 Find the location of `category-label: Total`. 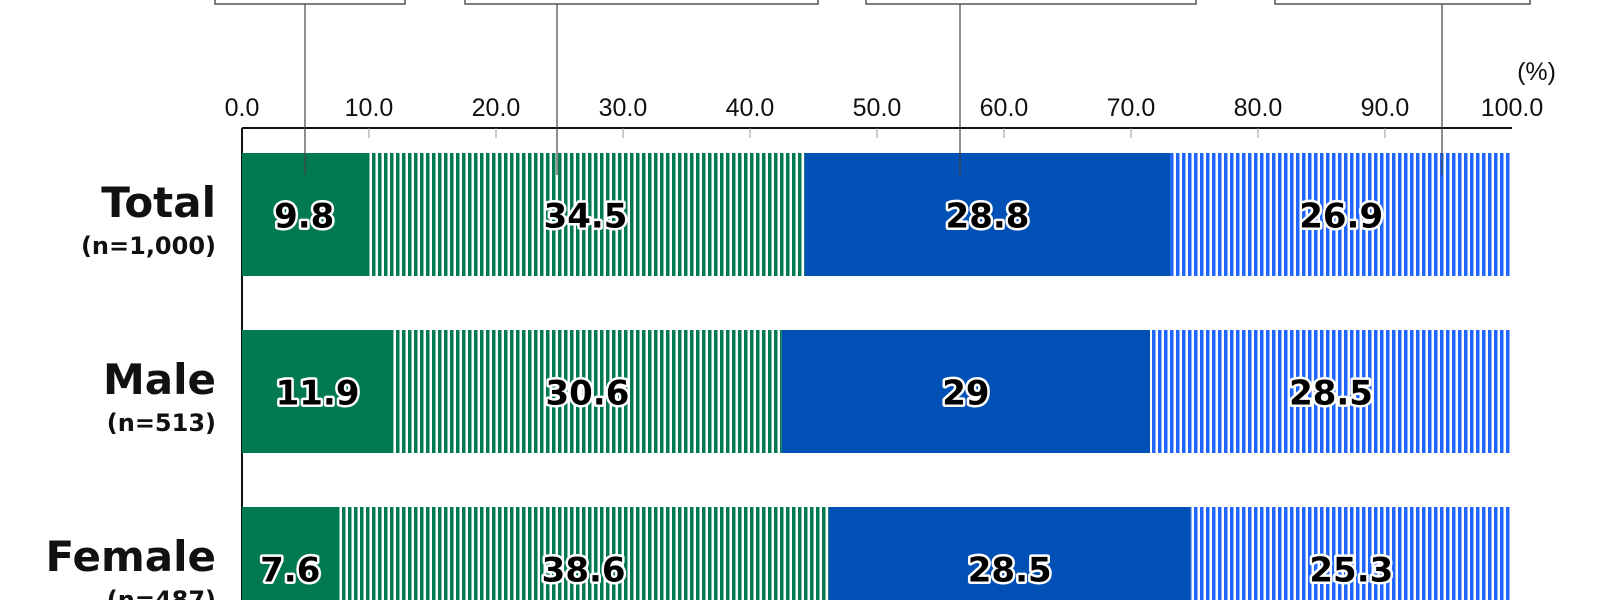

category-label: Total is located at coordinates (158, 202).